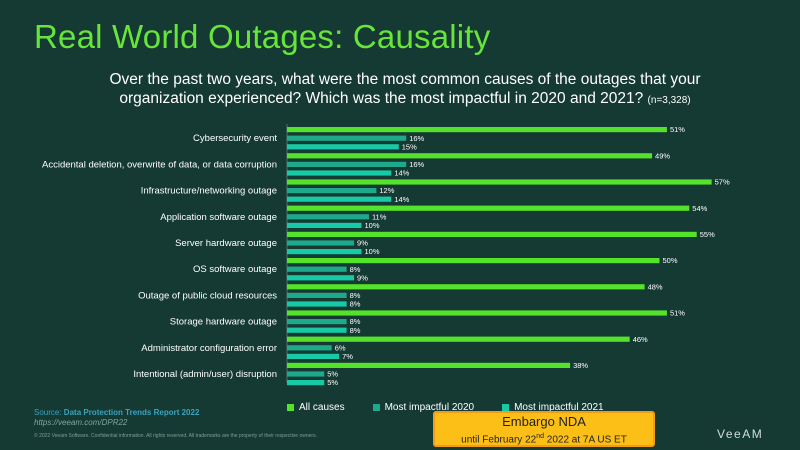 This screenshot has height=450, width=800. I want to click on value-label-impactful-2021-storage-hardware-outage: 8%, so click(355, 330).